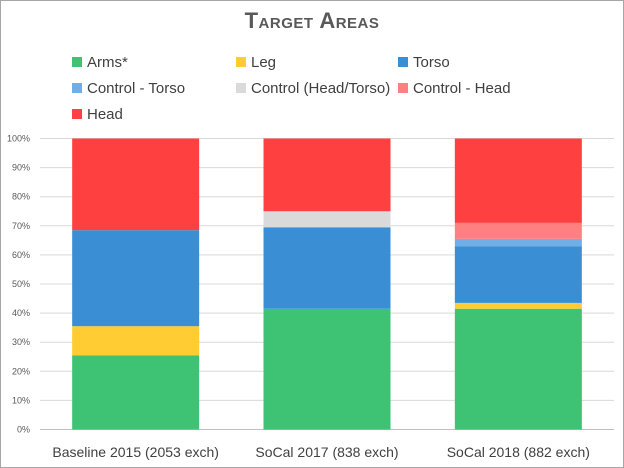 This screenshot has width=624, height=468. I want to click on legend-label: Head, so click(105, 114).